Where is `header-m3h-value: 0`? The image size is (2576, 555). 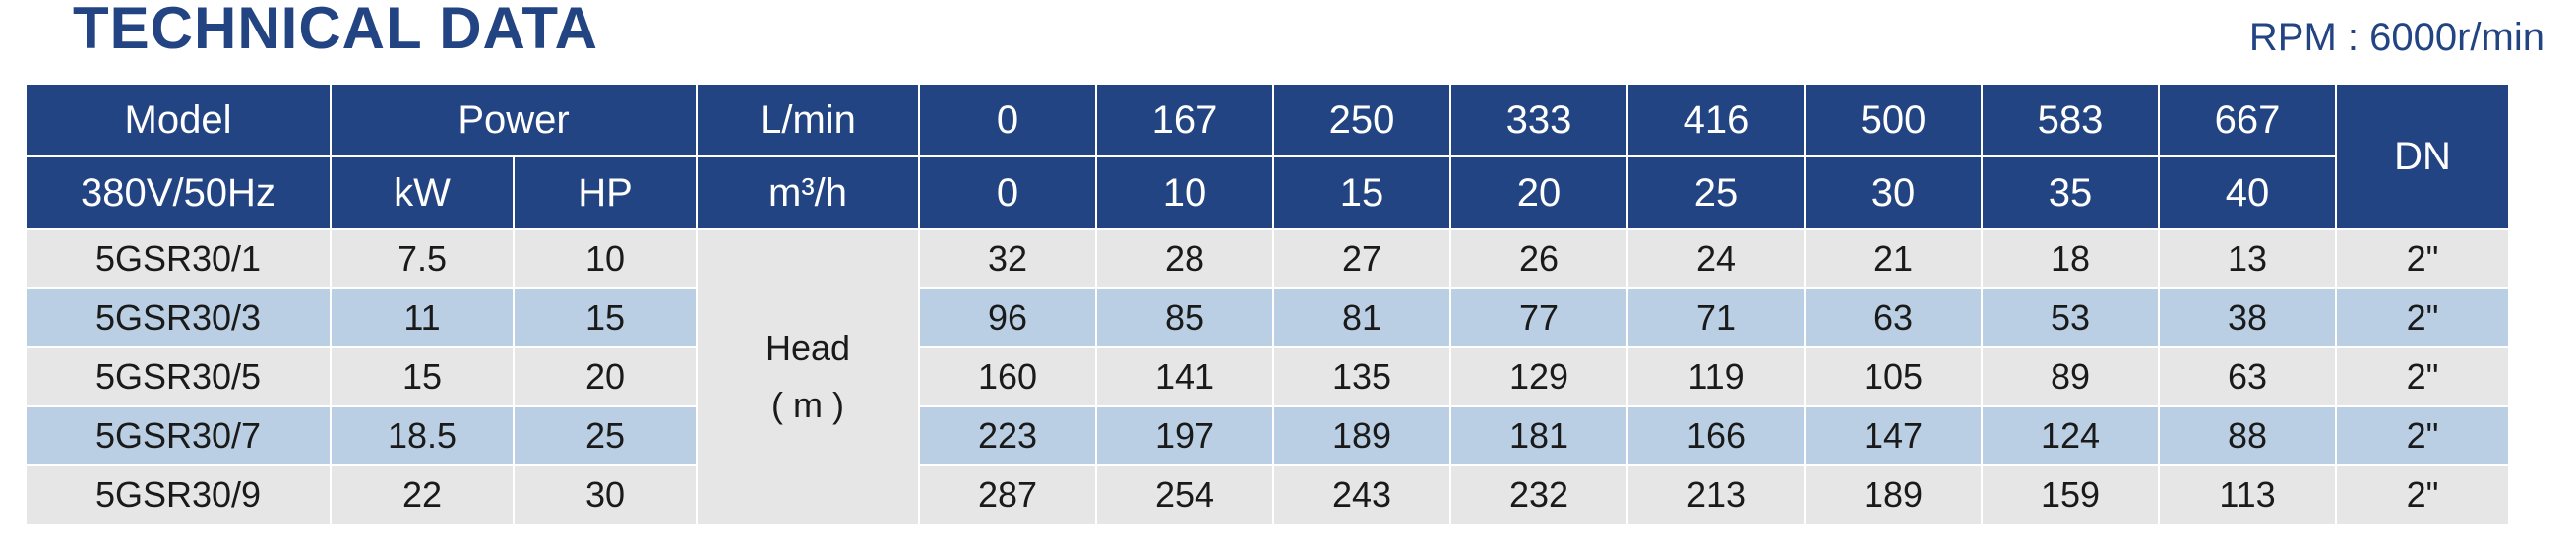 header-m3h-value: 0 is located at coordinates (1008, 193).